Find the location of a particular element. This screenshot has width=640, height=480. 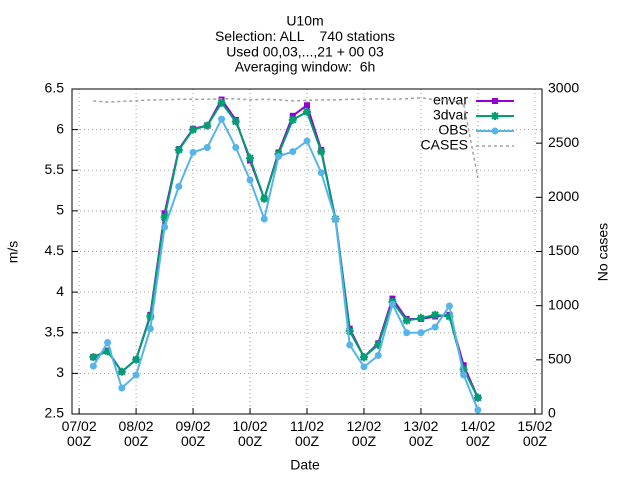

y-tick-label: 5.5 is located at coordinates (55, 169).